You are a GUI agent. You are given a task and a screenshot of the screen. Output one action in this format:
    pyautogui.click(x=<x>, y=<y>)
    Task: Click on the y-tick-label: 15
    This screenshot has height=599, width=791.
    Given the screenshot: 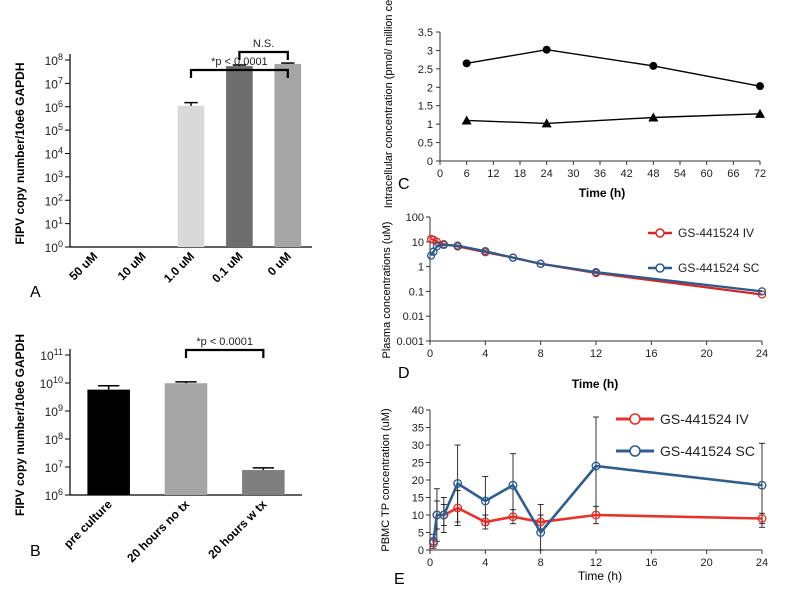 What is the action you would take?
    pyautogui.click(x=418, y=499)
    